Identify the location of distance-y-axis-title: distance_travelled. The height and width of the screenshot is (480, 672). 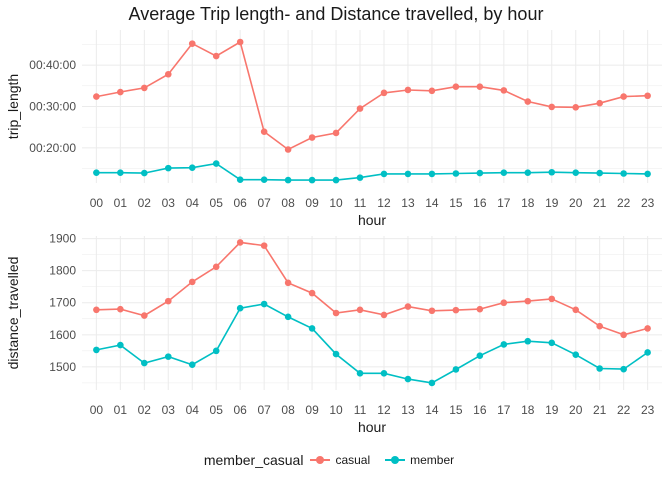
(13, 313).